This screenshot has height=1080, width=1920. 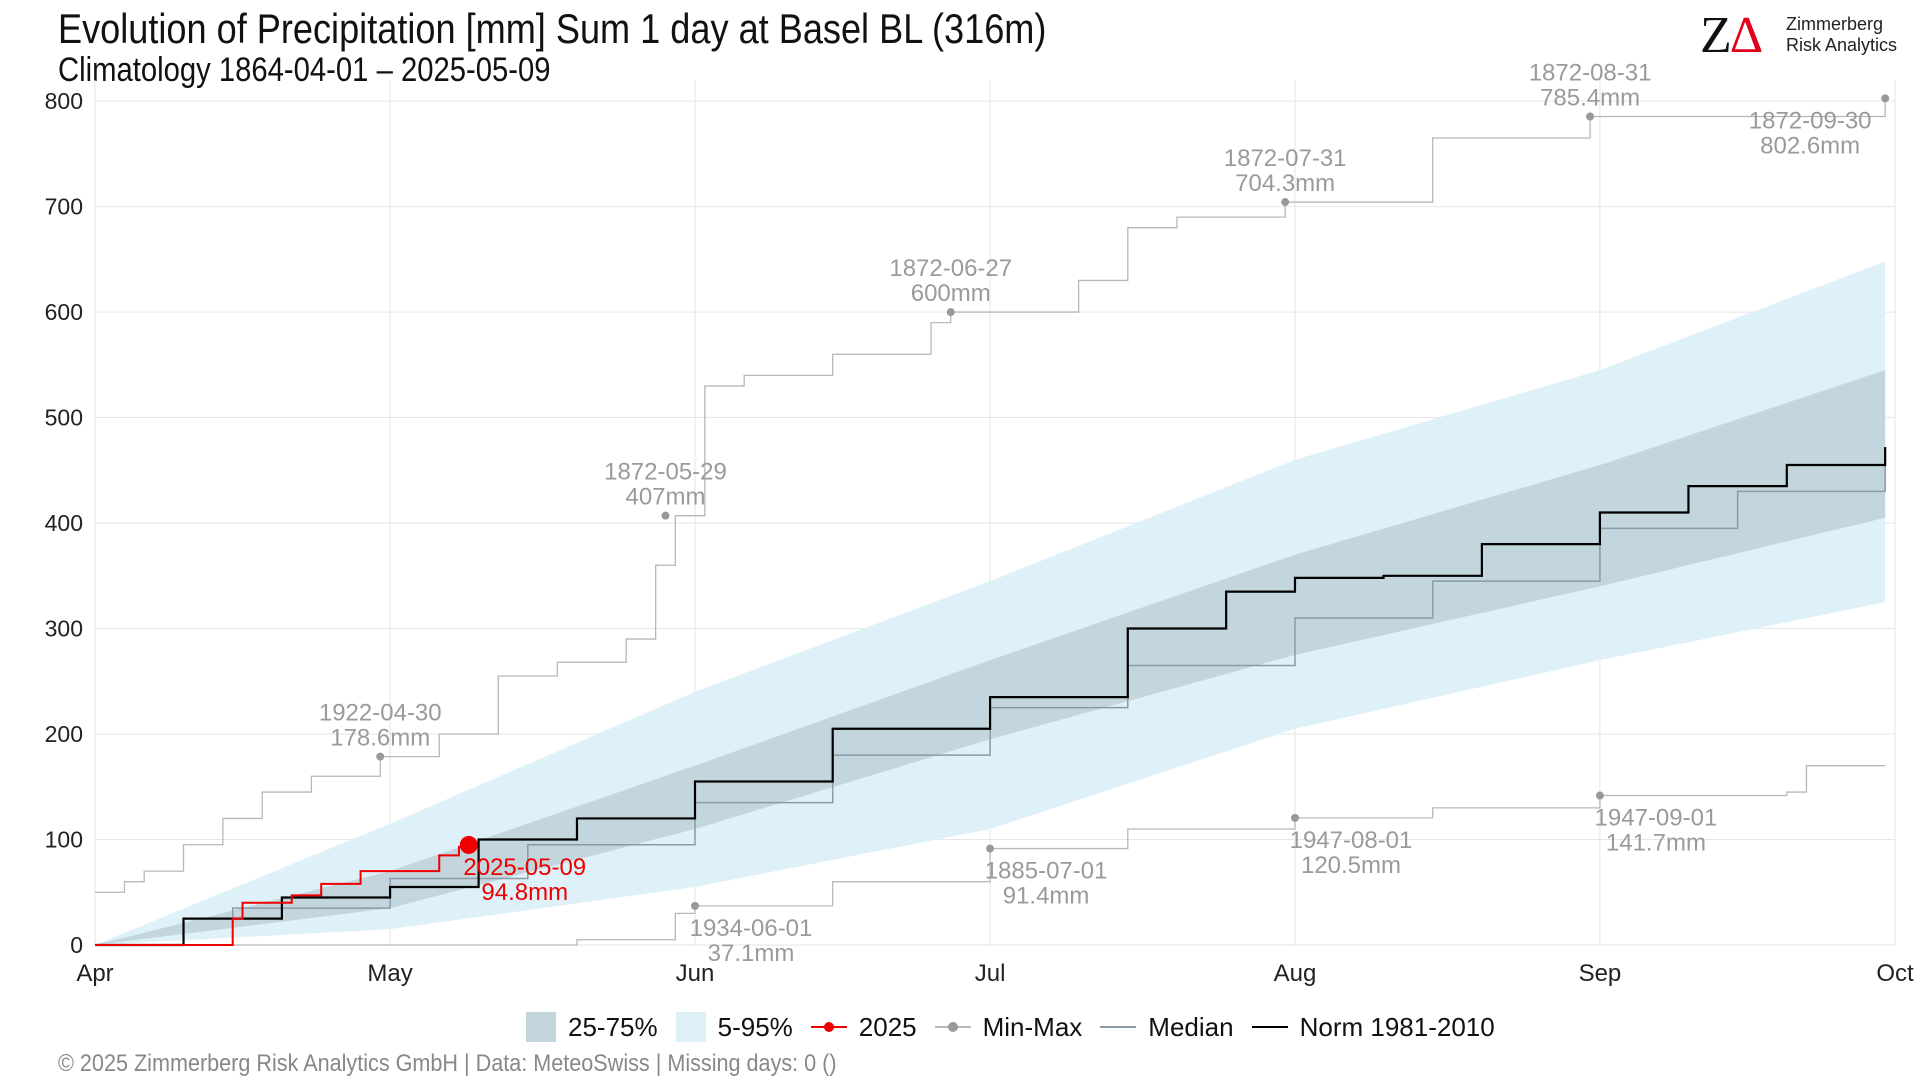 What do you see at coordinates (952, 1027) in the screenshot?
I see `legend-line-minmax` at bounding box center [952, 1027].